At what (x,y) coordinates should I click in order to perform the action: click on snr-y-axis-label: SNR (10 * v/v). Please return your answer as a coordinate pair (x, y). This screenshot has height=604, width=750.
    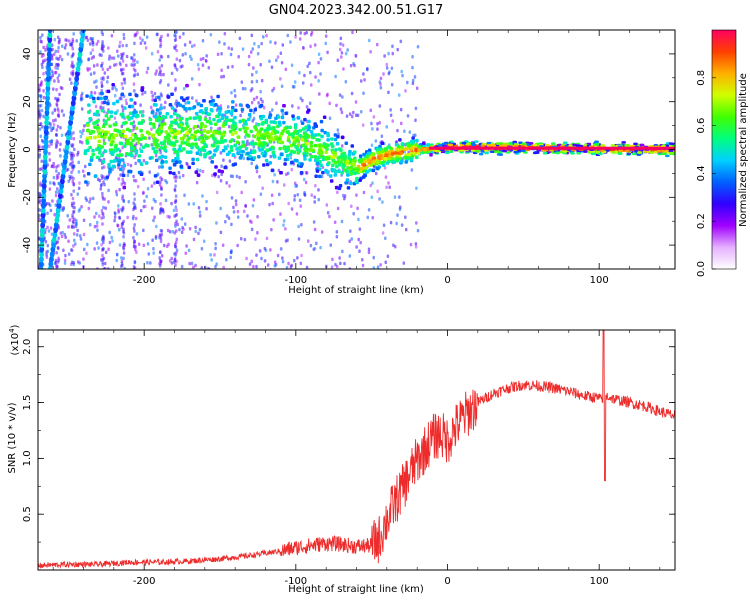
    Looking at the image, I should click on (12, 437).